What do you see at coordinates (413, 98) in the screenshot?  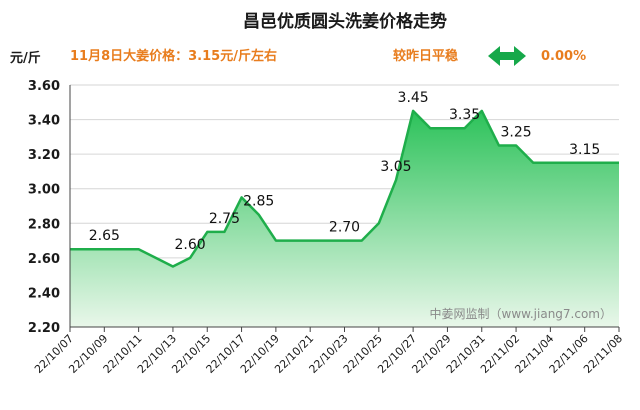 I see `data-label: 3.45` at bounding box center [413, 98].